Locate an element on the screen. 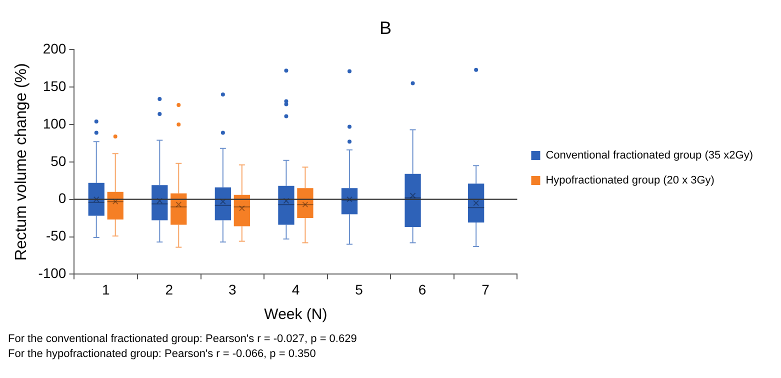  y-tick-label: -50 is located at coordinates (56, 236).